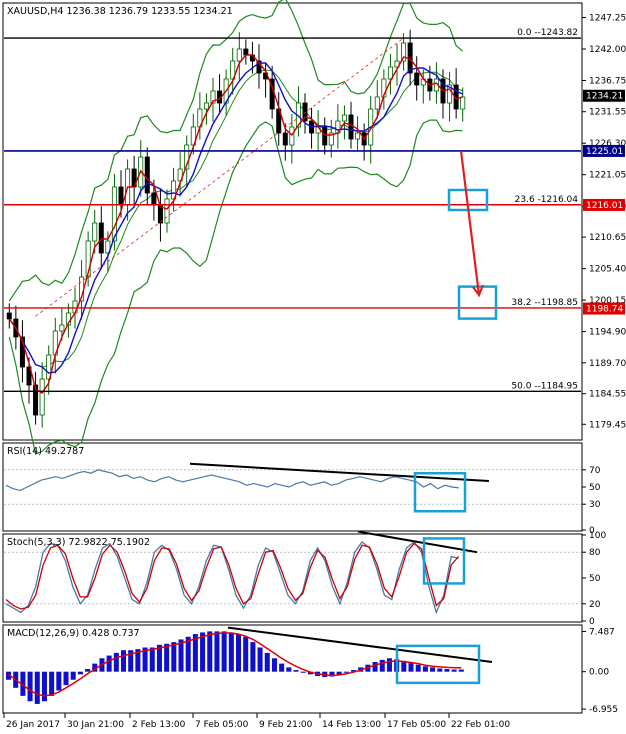  What do you see at coordinates (478, 291) in the screenshot?
I see `forecast-arrowhead` at bounding box center [478, 291].